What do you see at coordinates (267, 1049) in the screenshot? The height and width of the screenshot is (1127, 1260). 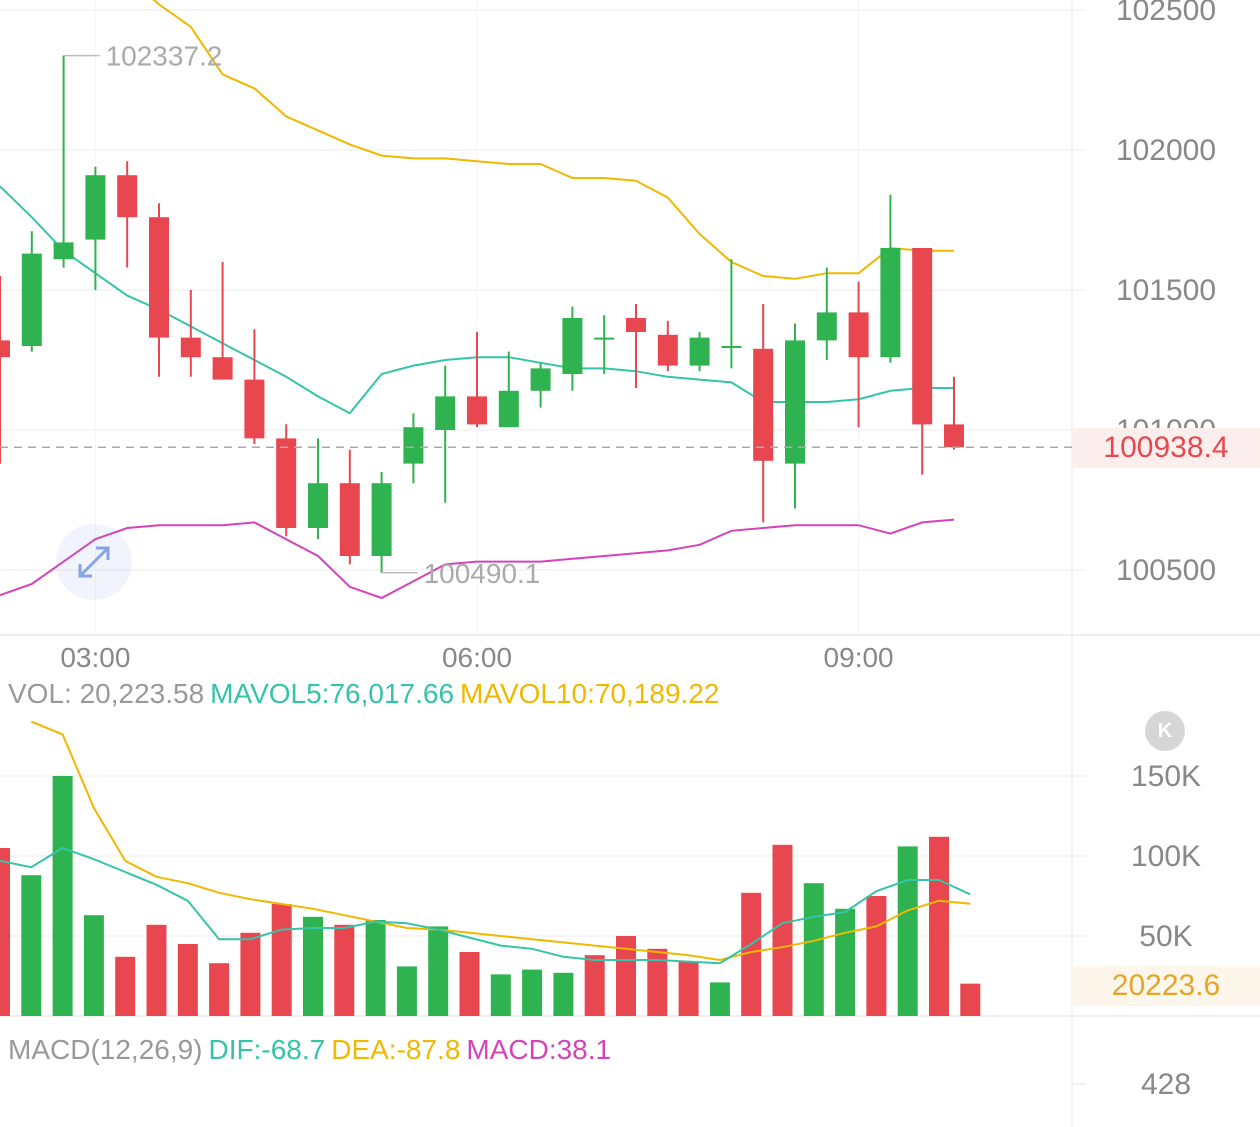 I see `dif-value: DIF:-68.7` at bounding box center [267, 1049].